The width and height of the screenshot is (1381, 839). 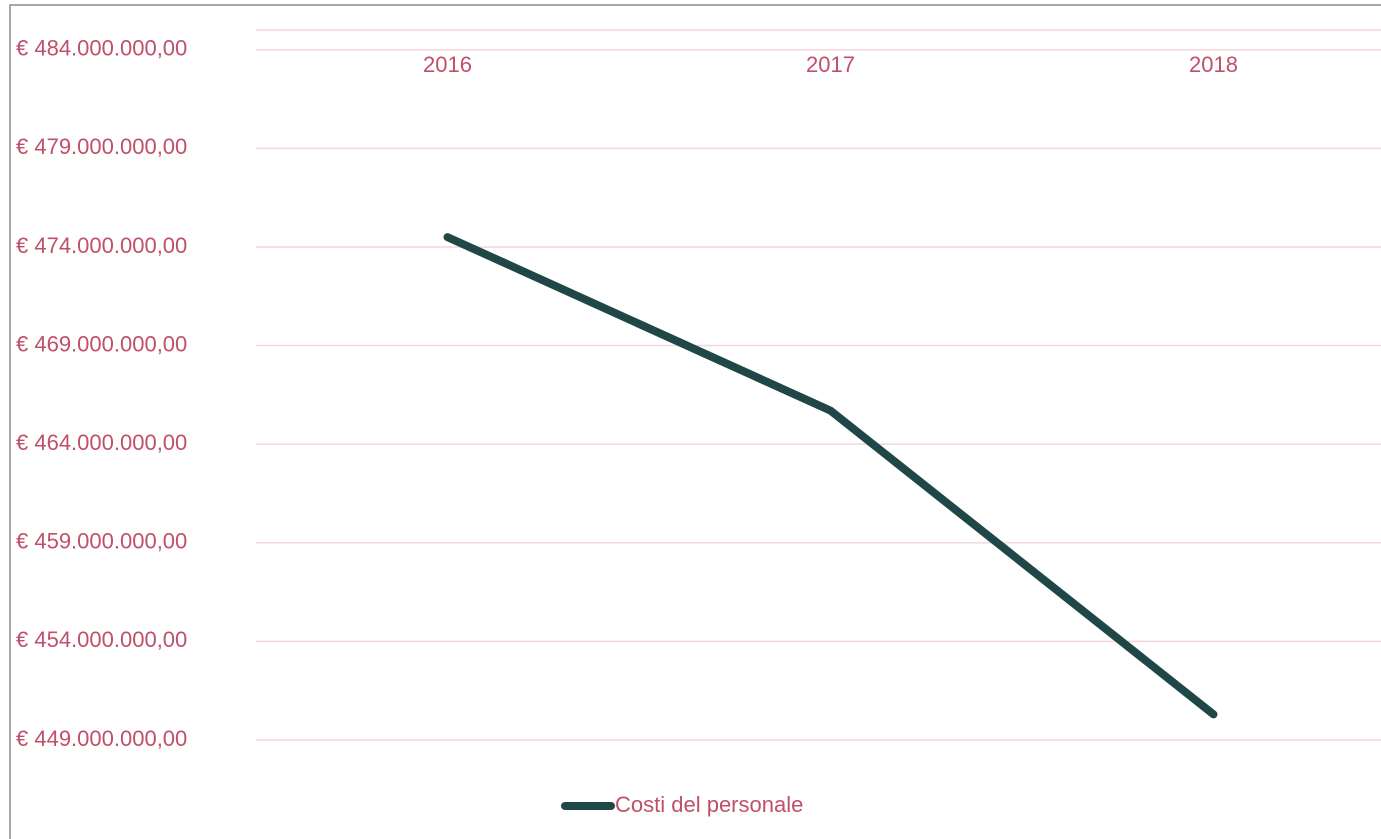 What do you see at coordinates (101, 146) in the screenshot?
I see `y-tick-label: € 479.000.000,00` at bounding box center [101, 146].